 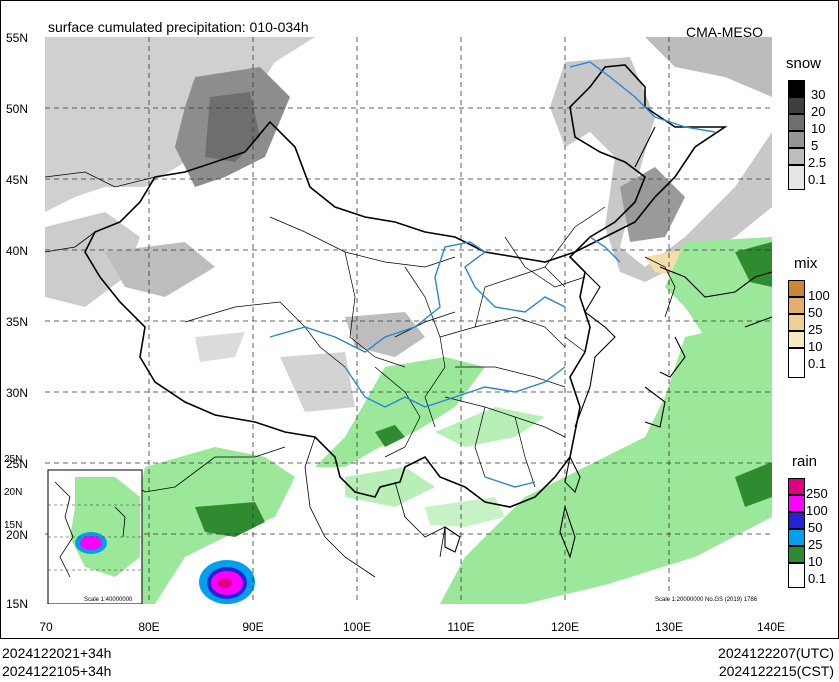 I want to click on map-scale-note: Scale 1:20000000 No.GS (2019) 1786, so click(x=706, y=600).